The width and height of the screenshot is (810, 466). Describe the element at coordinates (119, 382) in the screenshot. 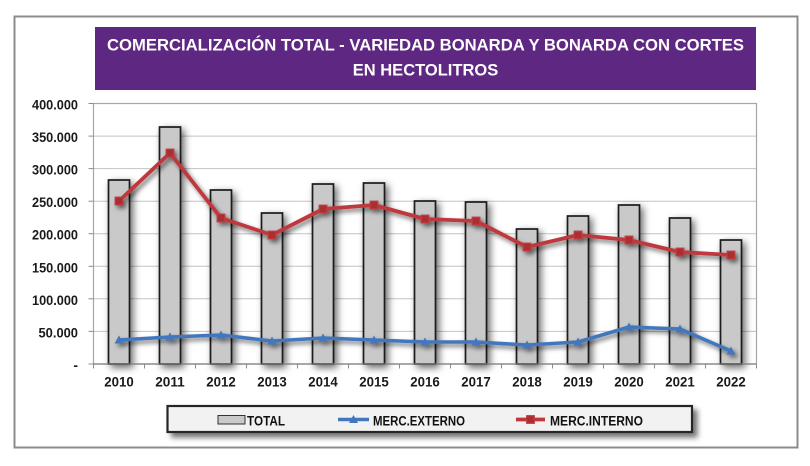

I see `svg-text: 2010` at that location.